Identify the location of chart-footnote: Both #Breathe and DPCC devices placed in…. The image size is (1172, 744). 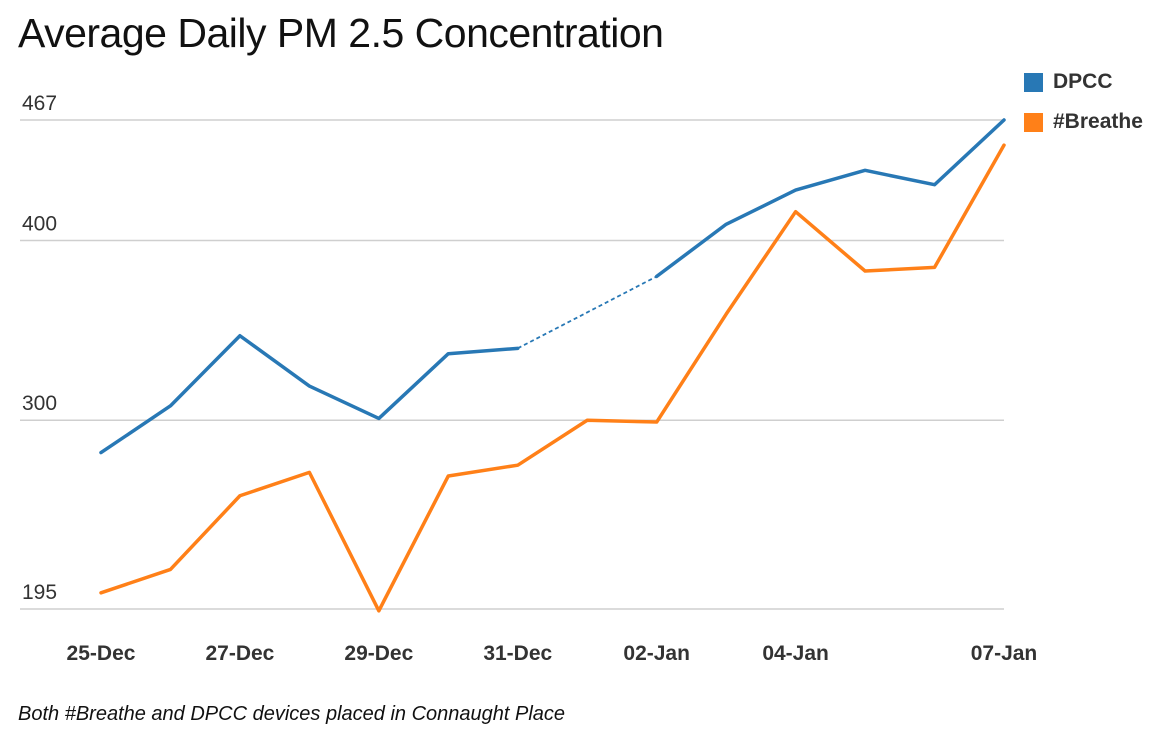
(292, 714).